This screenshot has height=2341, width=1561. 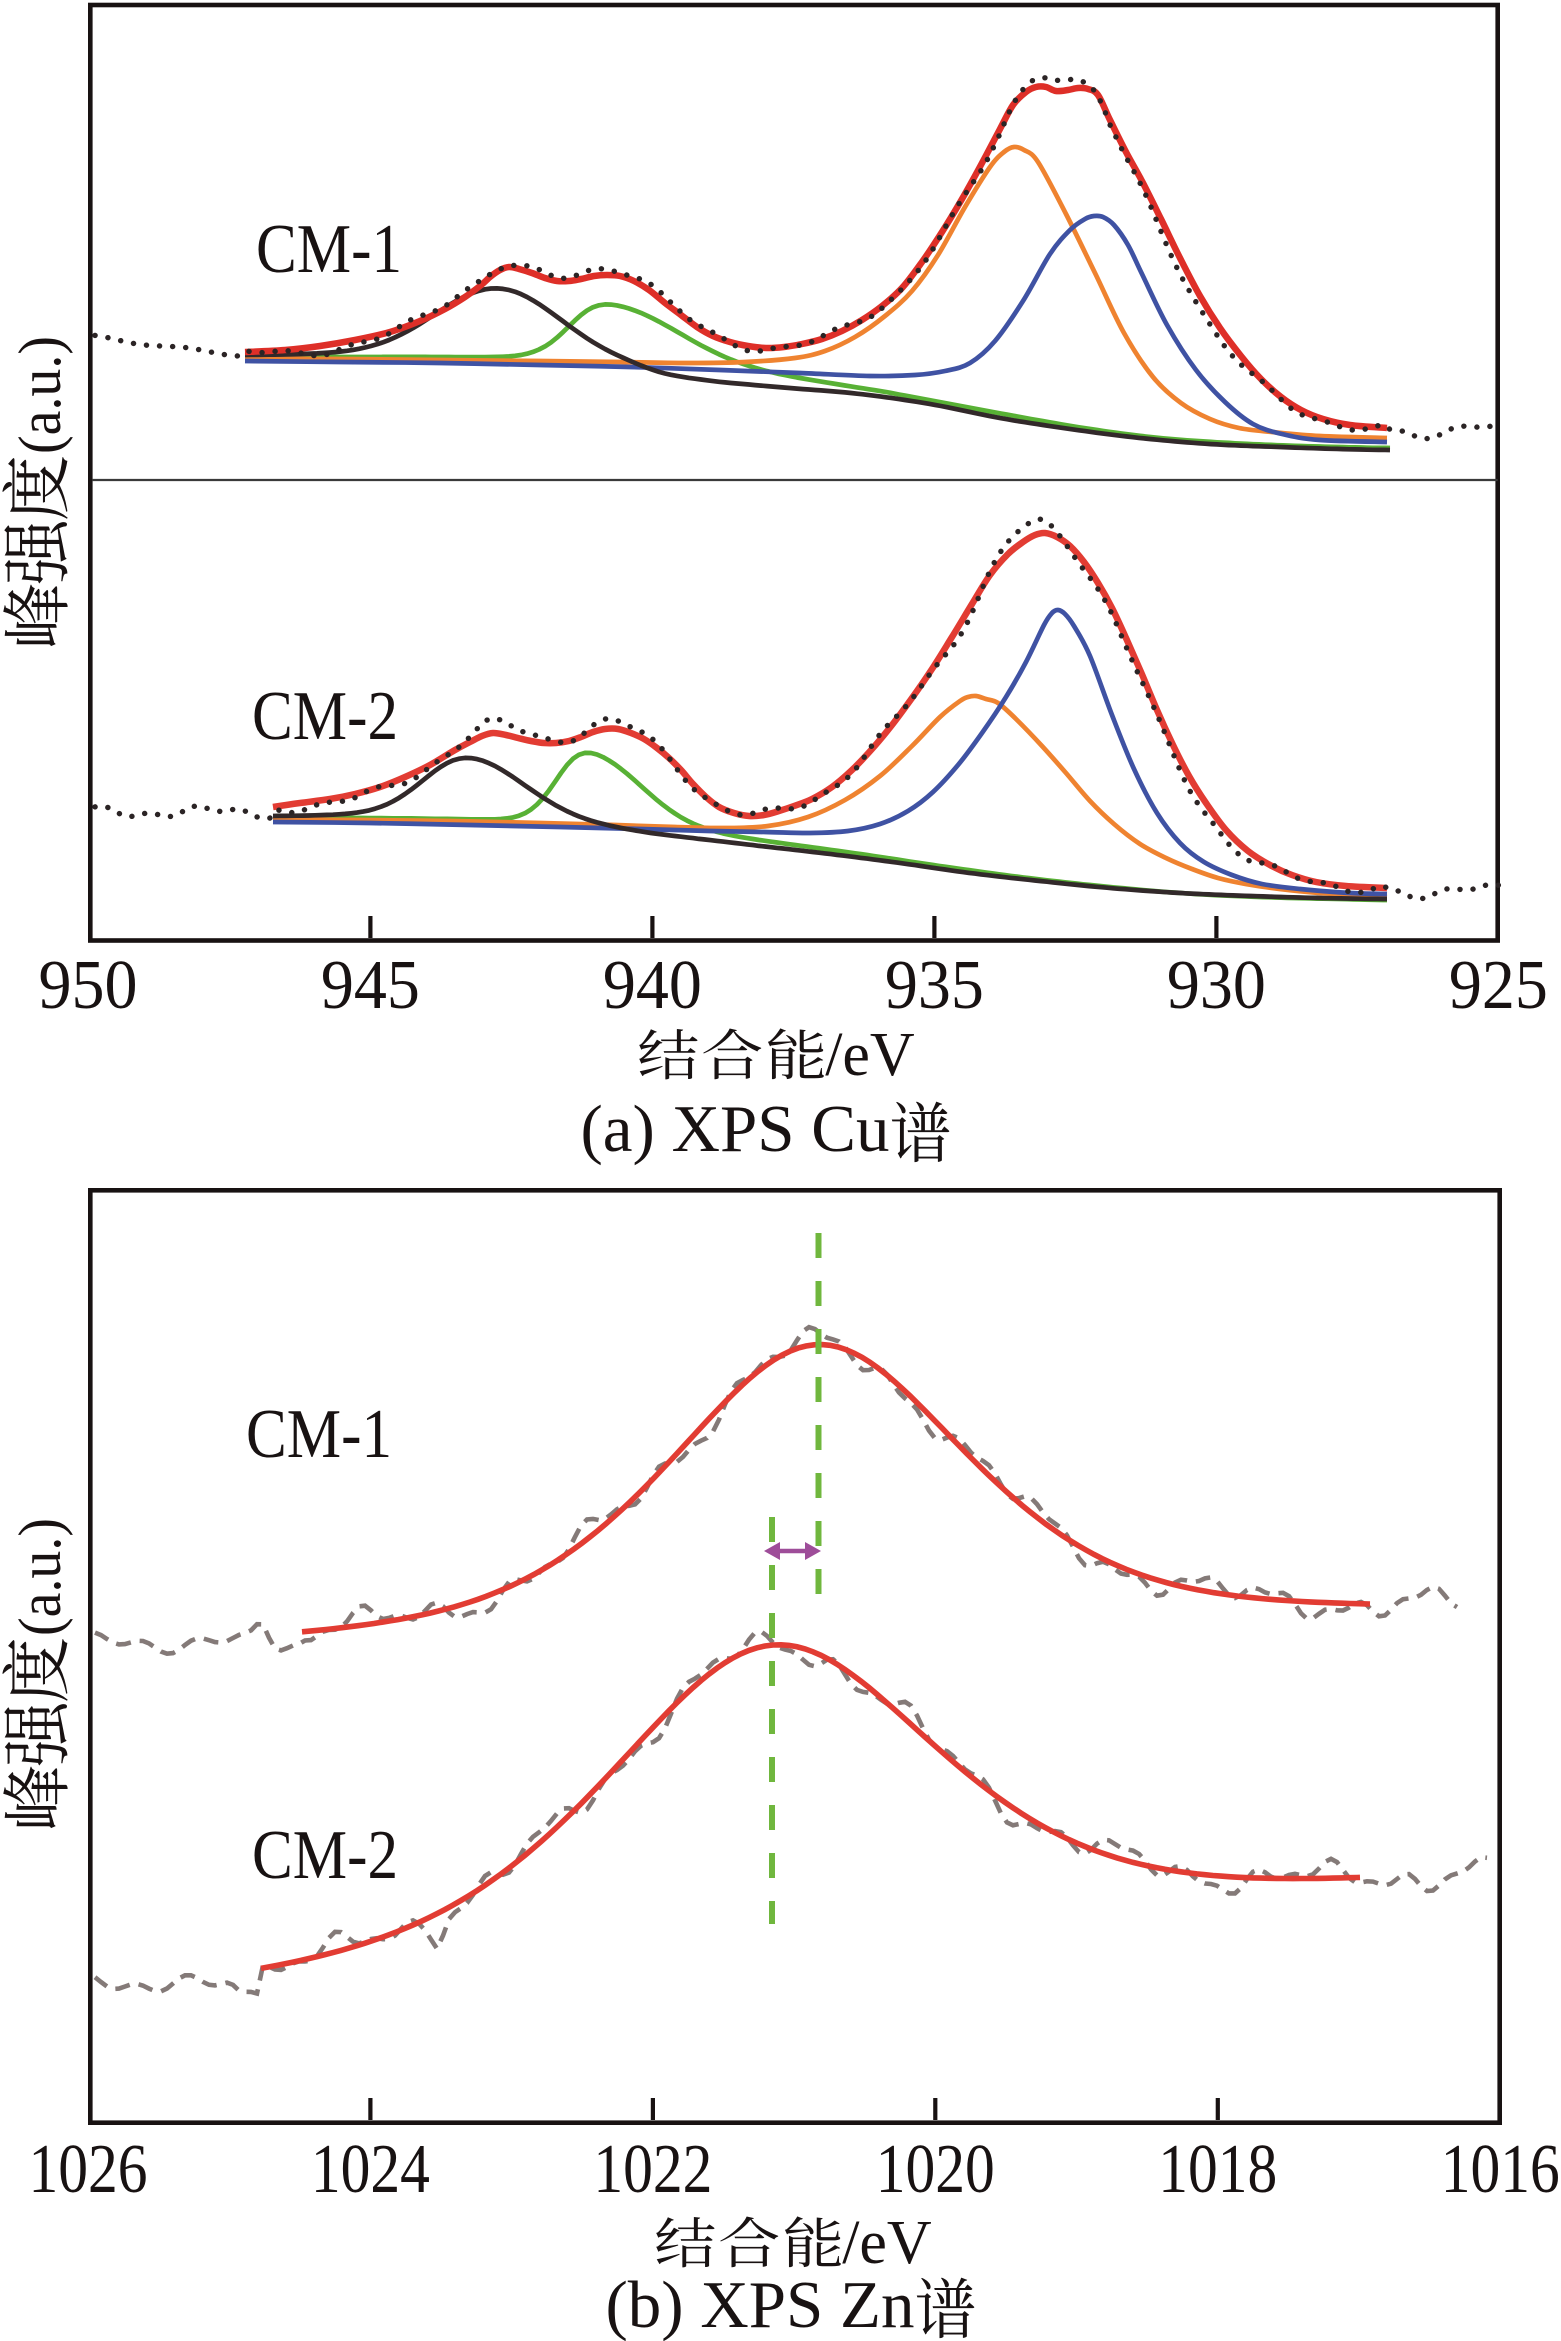 I want to click on svg-text: 930, so click(x=1216, y=985).